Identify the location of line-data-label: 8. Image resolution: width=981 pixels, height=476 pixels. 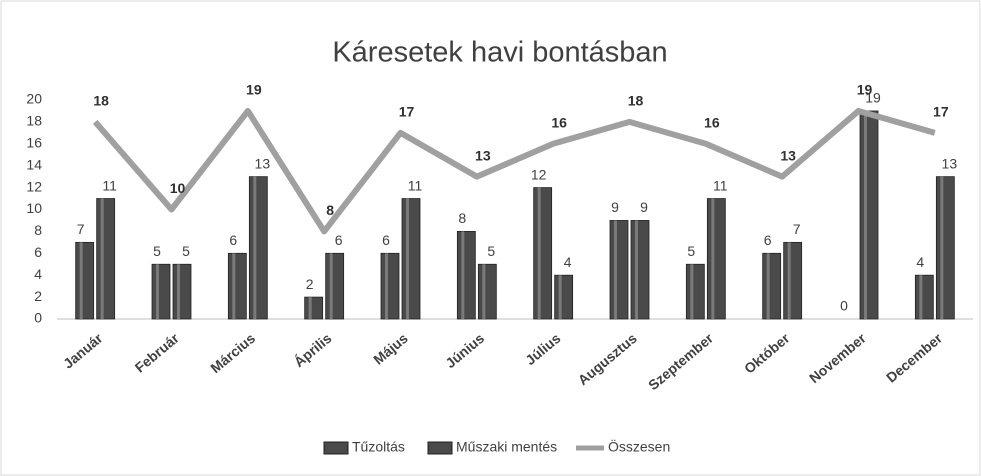
(330, 210).